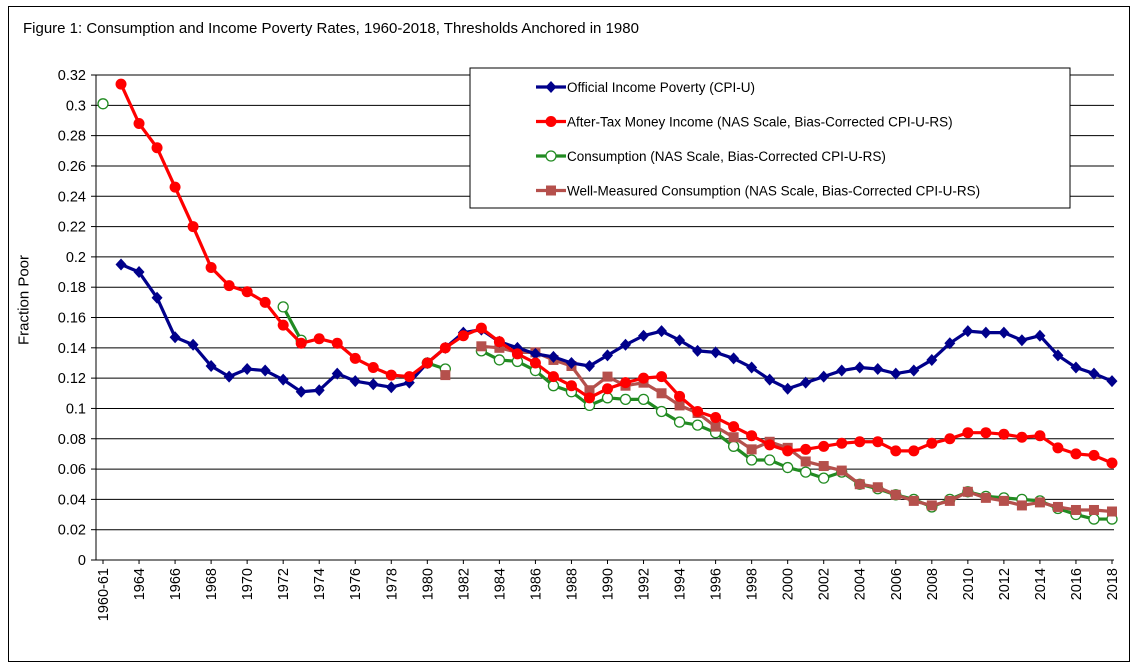 The width and height of the screenshot is (1141, 670). Describe the element at coordinates (72, 76) in the screenshot. I see `y-tick-label: 0.32` at that location.